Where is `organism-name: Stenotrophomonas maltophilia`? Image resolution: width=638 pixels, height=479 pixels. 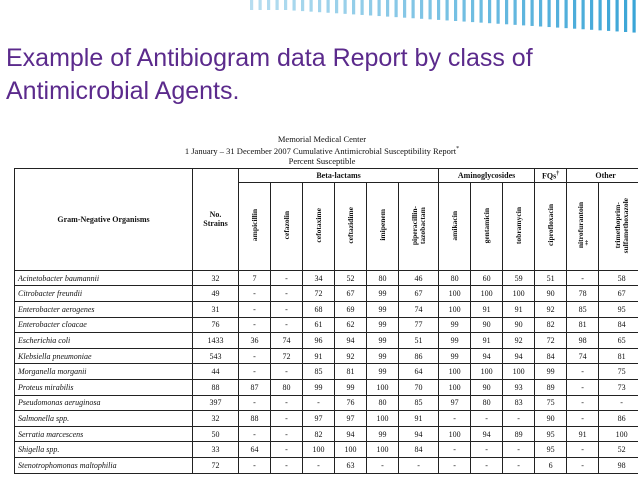
organism-name: Stenotrophomonas maltophilia is located at coordinates (103, 465).